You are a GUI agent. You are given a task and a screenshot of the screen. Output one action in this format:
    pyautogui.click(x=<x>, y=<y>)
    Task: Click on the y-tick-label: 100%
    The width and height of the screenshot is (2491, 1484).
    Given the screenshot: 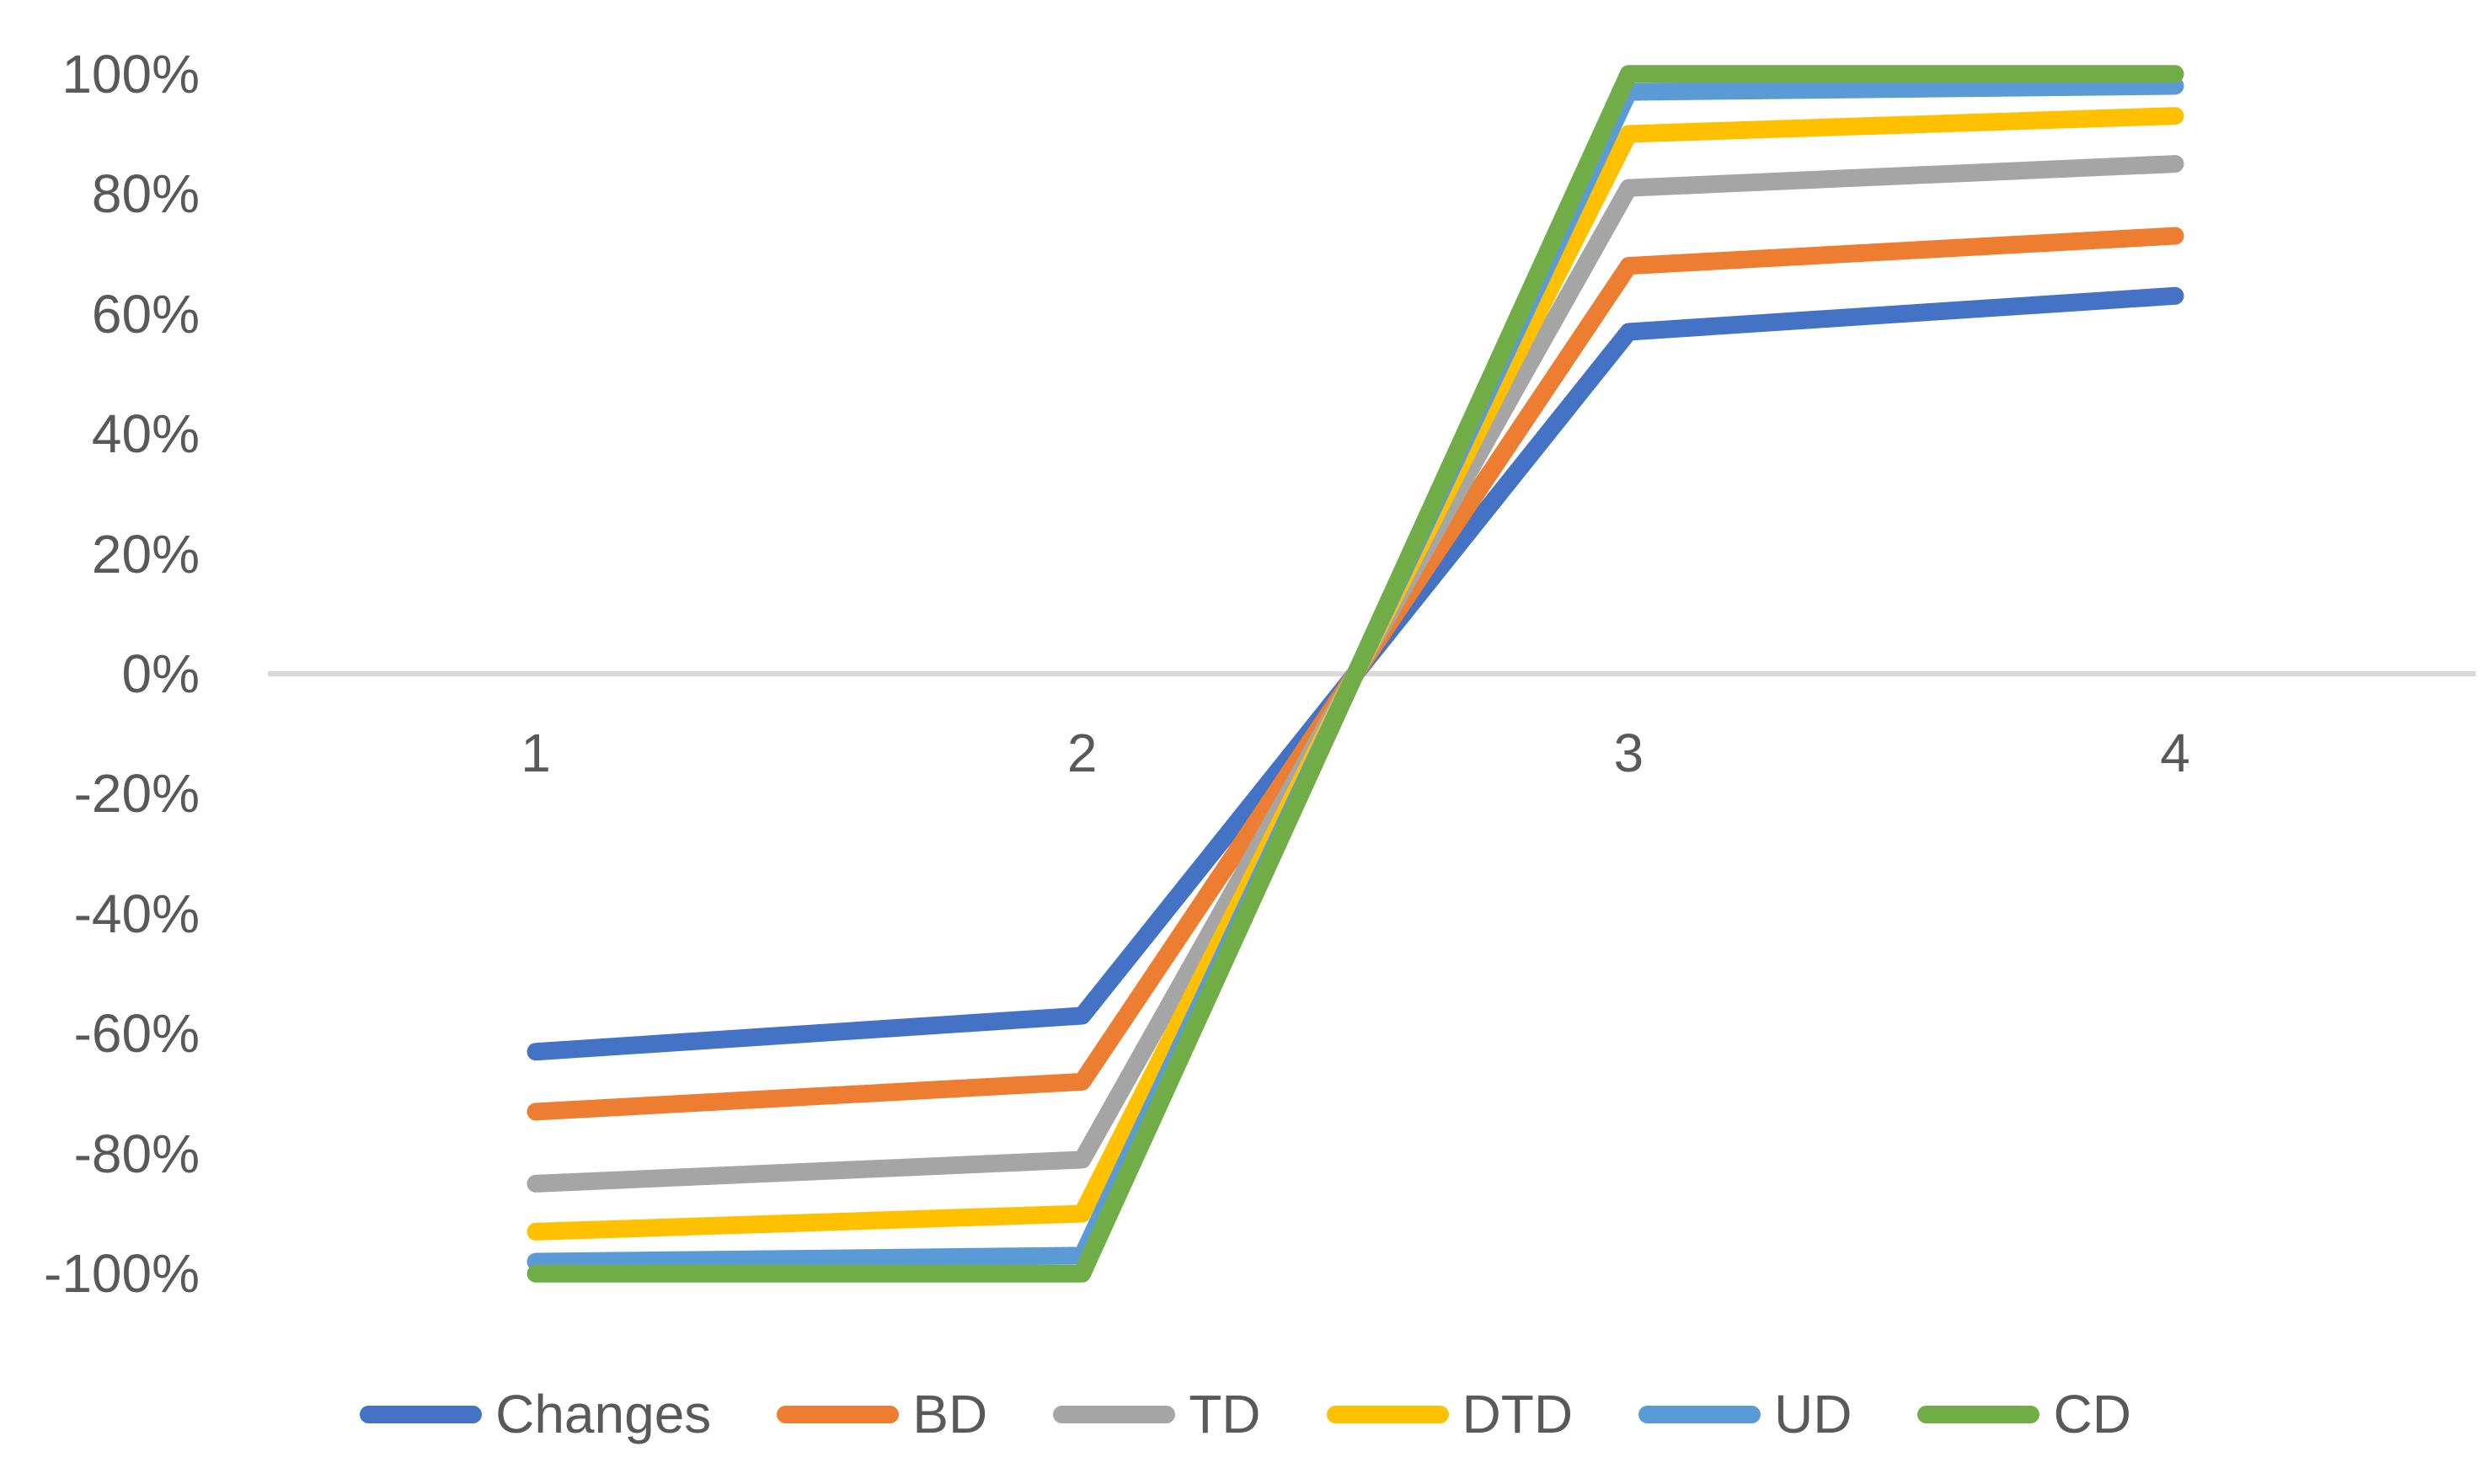 What is the action you would take?
    pyautogui.click(x=130, y=74)
    